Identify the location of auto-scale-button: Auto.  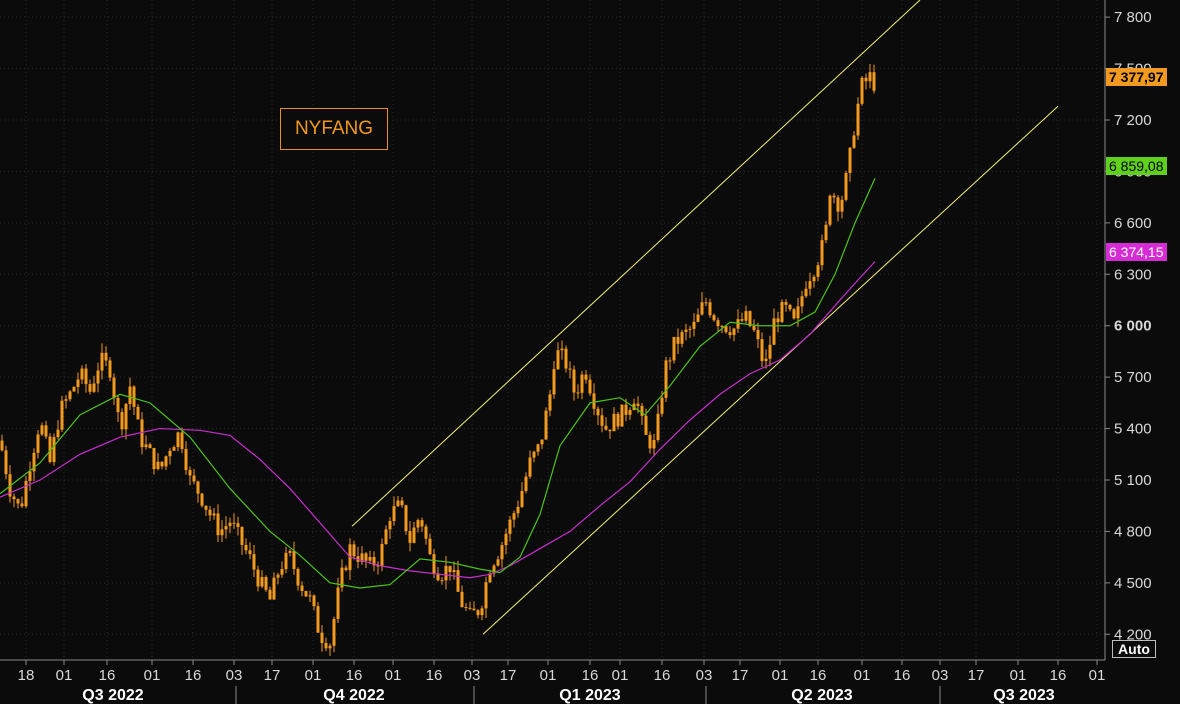
(1134, 649).